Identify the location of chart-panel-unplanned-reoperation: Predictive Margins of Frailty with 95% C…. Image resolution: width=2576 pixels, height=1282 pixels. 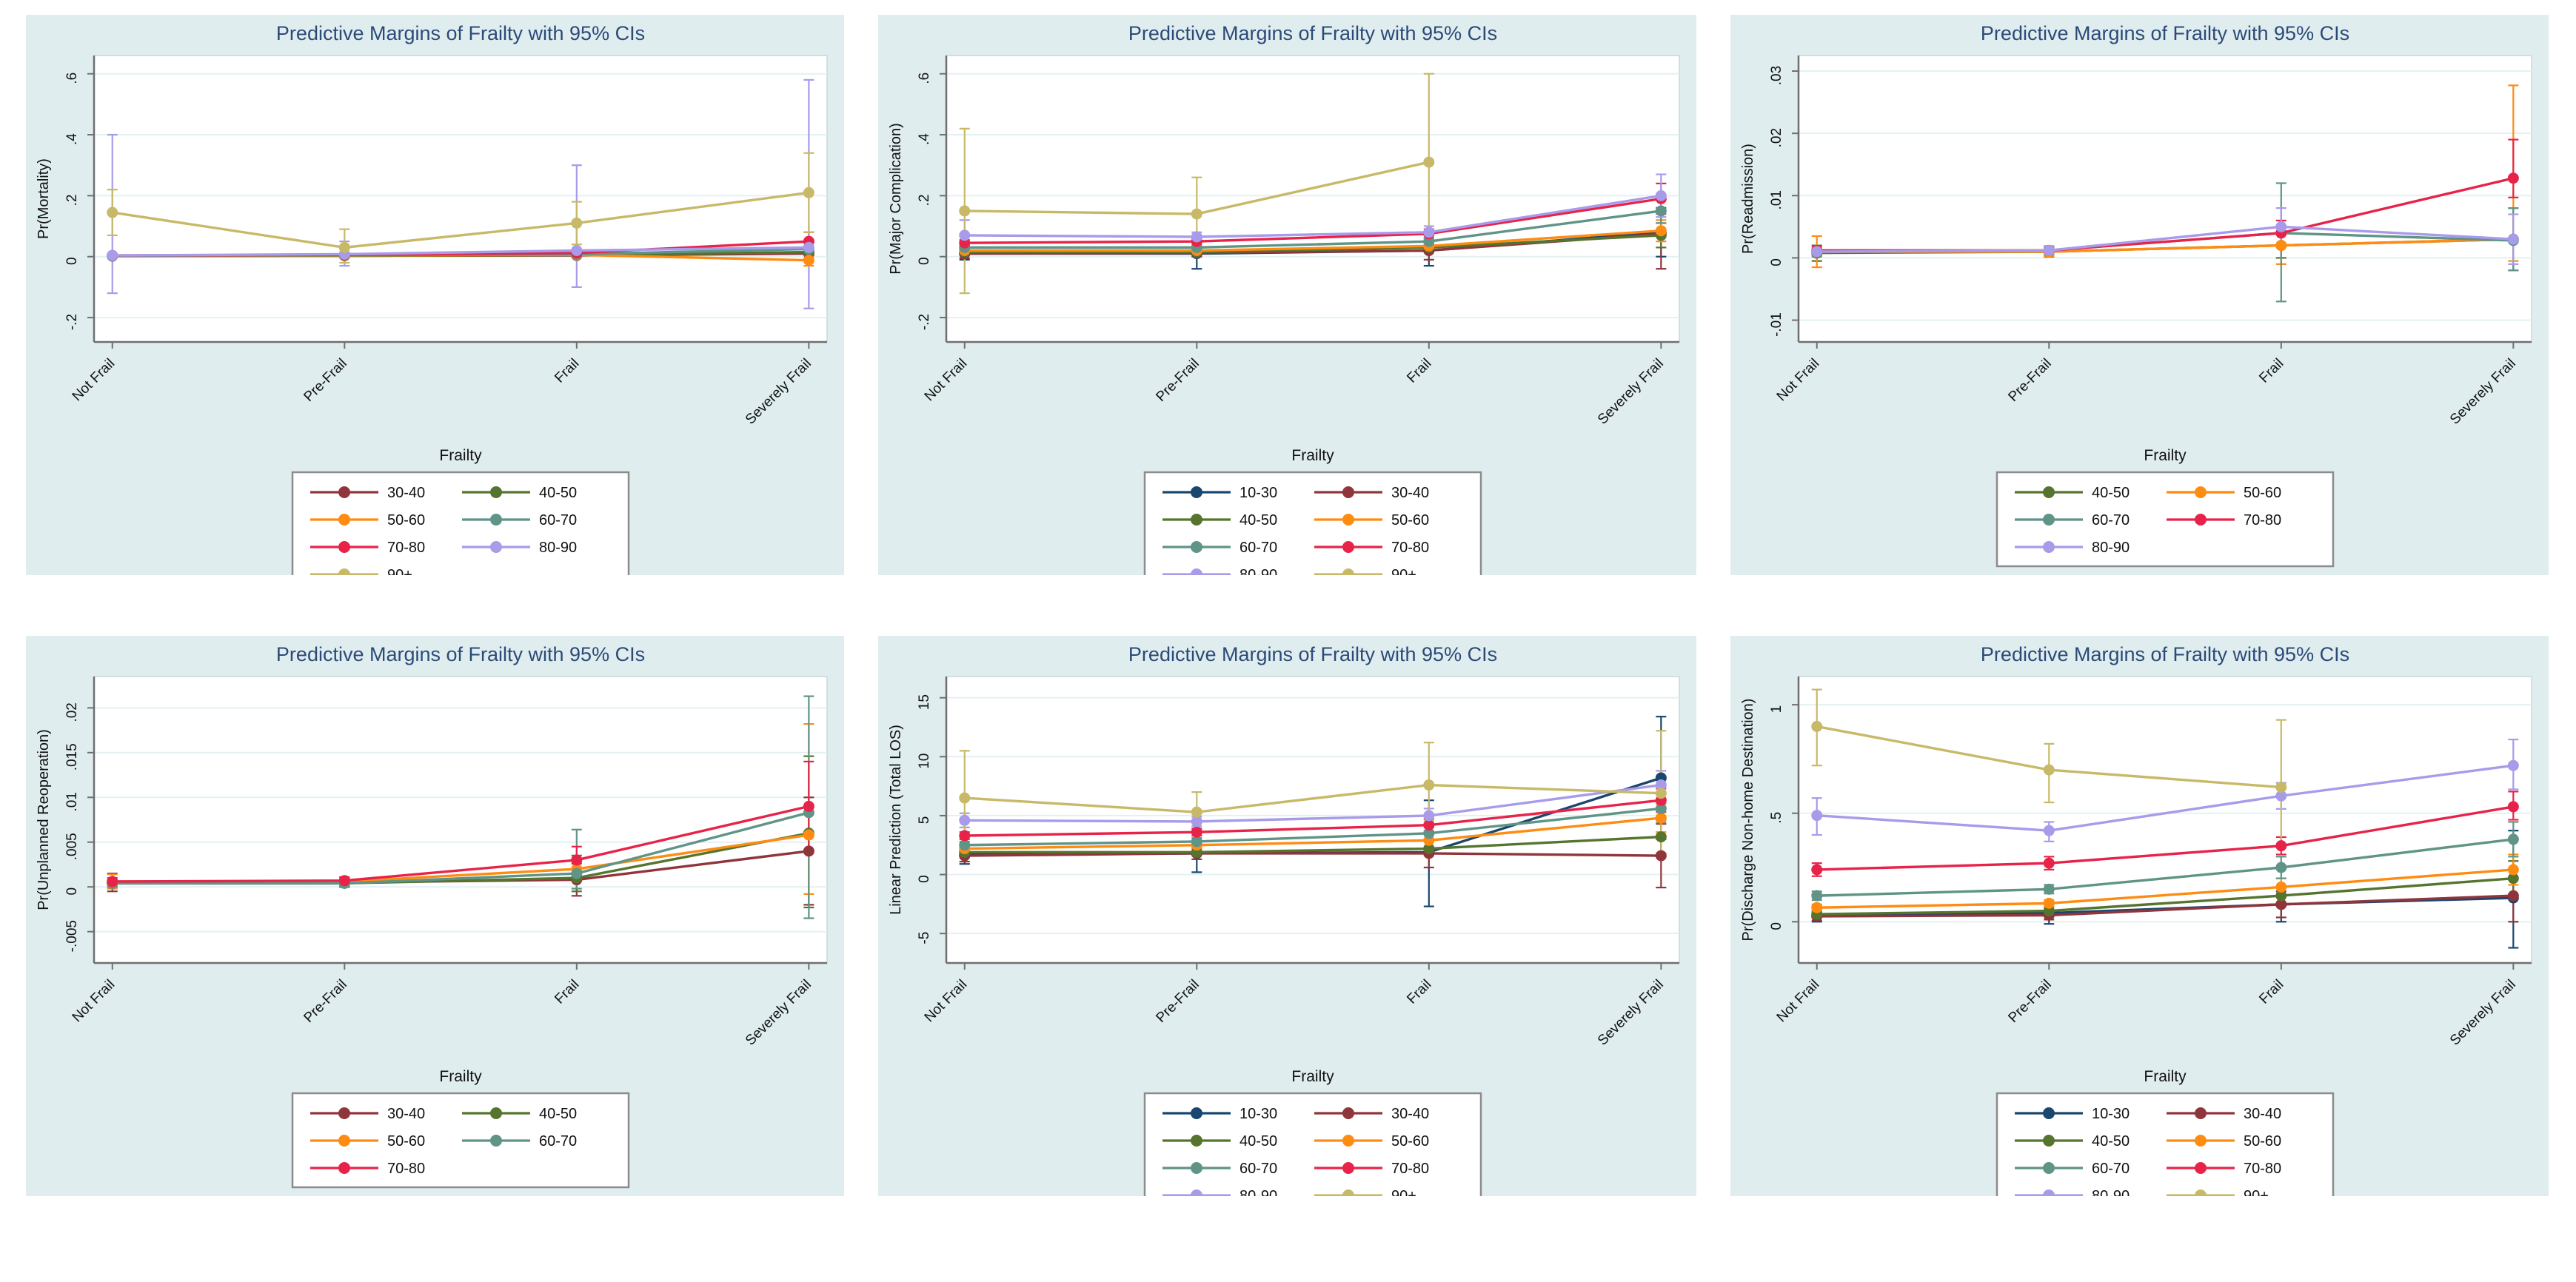
(435, 916).